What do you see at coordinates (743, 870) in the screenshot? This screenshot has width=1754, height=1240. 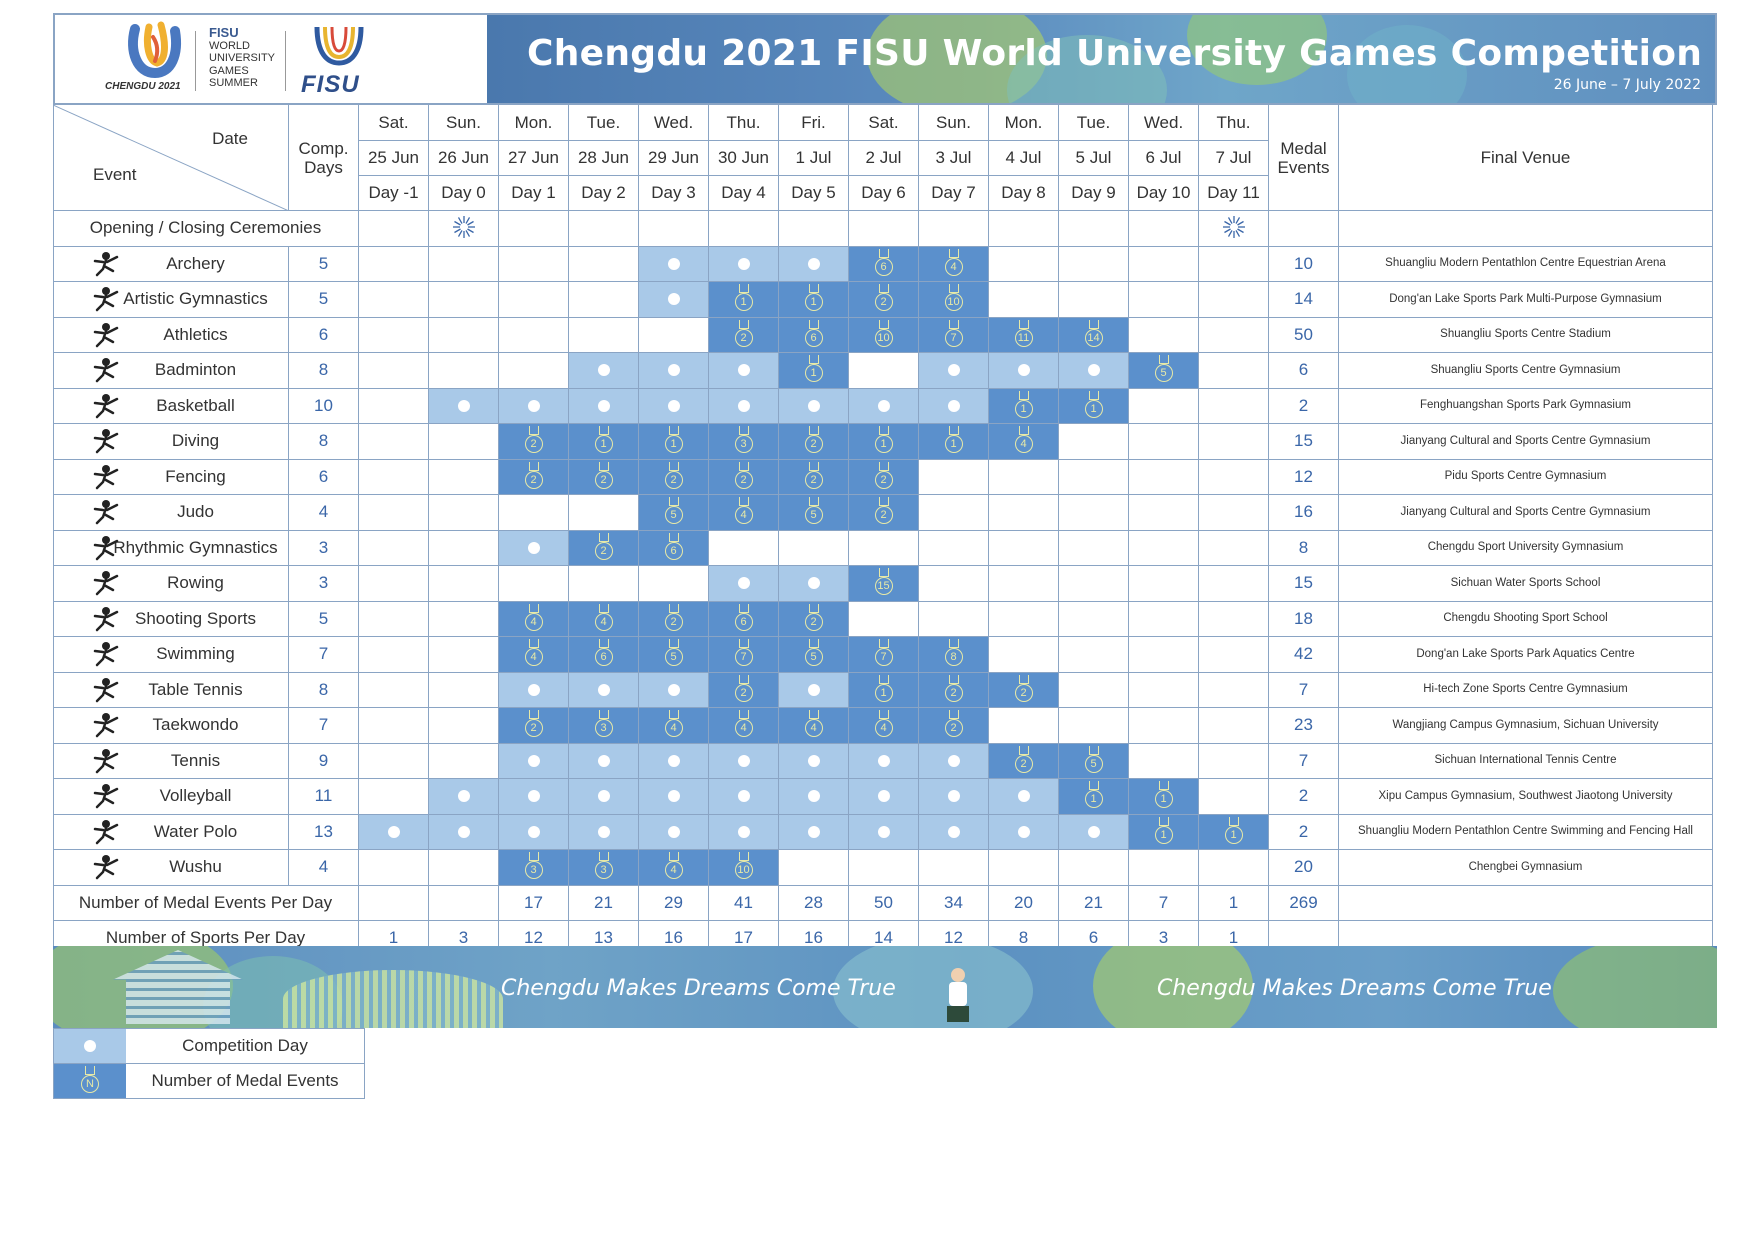 I see `medal-count: 10` at bounding box center [743, 870].